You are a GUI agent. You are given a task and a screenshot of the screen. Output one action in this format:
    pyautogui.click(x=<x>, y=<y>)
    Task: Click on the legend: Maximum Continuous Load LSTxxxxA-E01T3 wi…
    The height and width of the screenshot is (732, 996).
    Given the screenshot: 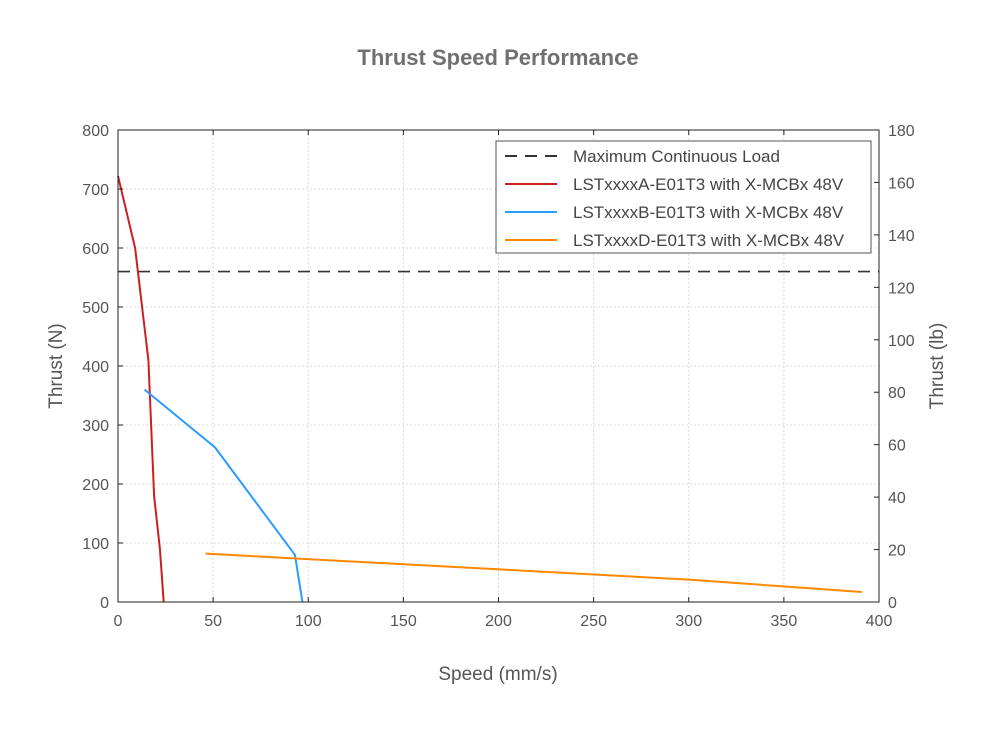 What is the action you would take?
    pyautogui.click(x=683, y=197)
    